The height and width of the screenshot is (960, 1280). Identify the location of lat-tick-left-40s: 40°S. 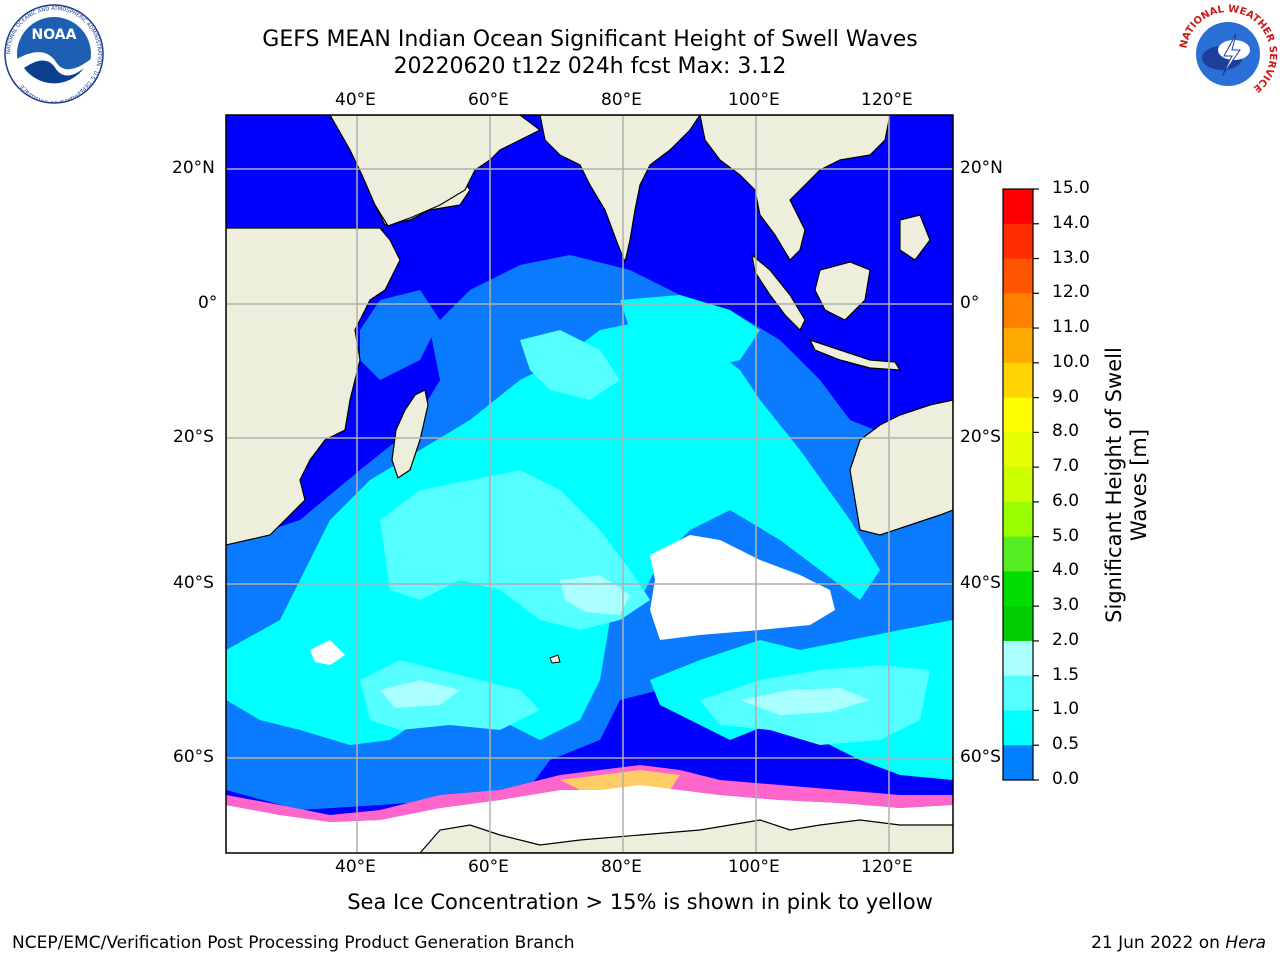
(193, 583).